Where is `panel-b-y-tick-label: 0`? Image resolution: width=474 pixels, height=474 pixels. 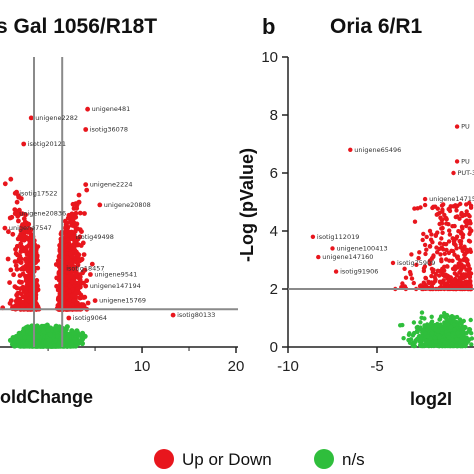
panel-b-y-tick-label: 0 is located at coordinates (274, 347).